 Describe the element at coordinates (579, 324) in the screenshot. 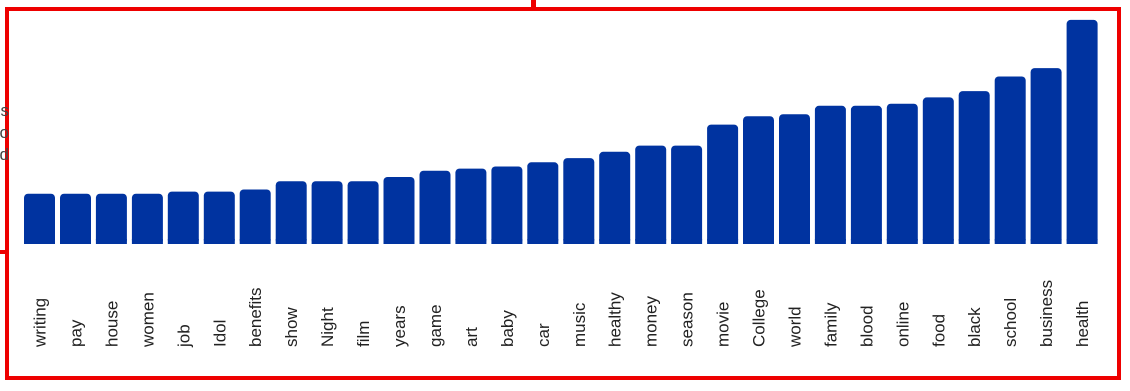

I see `category-label: music` at that location.